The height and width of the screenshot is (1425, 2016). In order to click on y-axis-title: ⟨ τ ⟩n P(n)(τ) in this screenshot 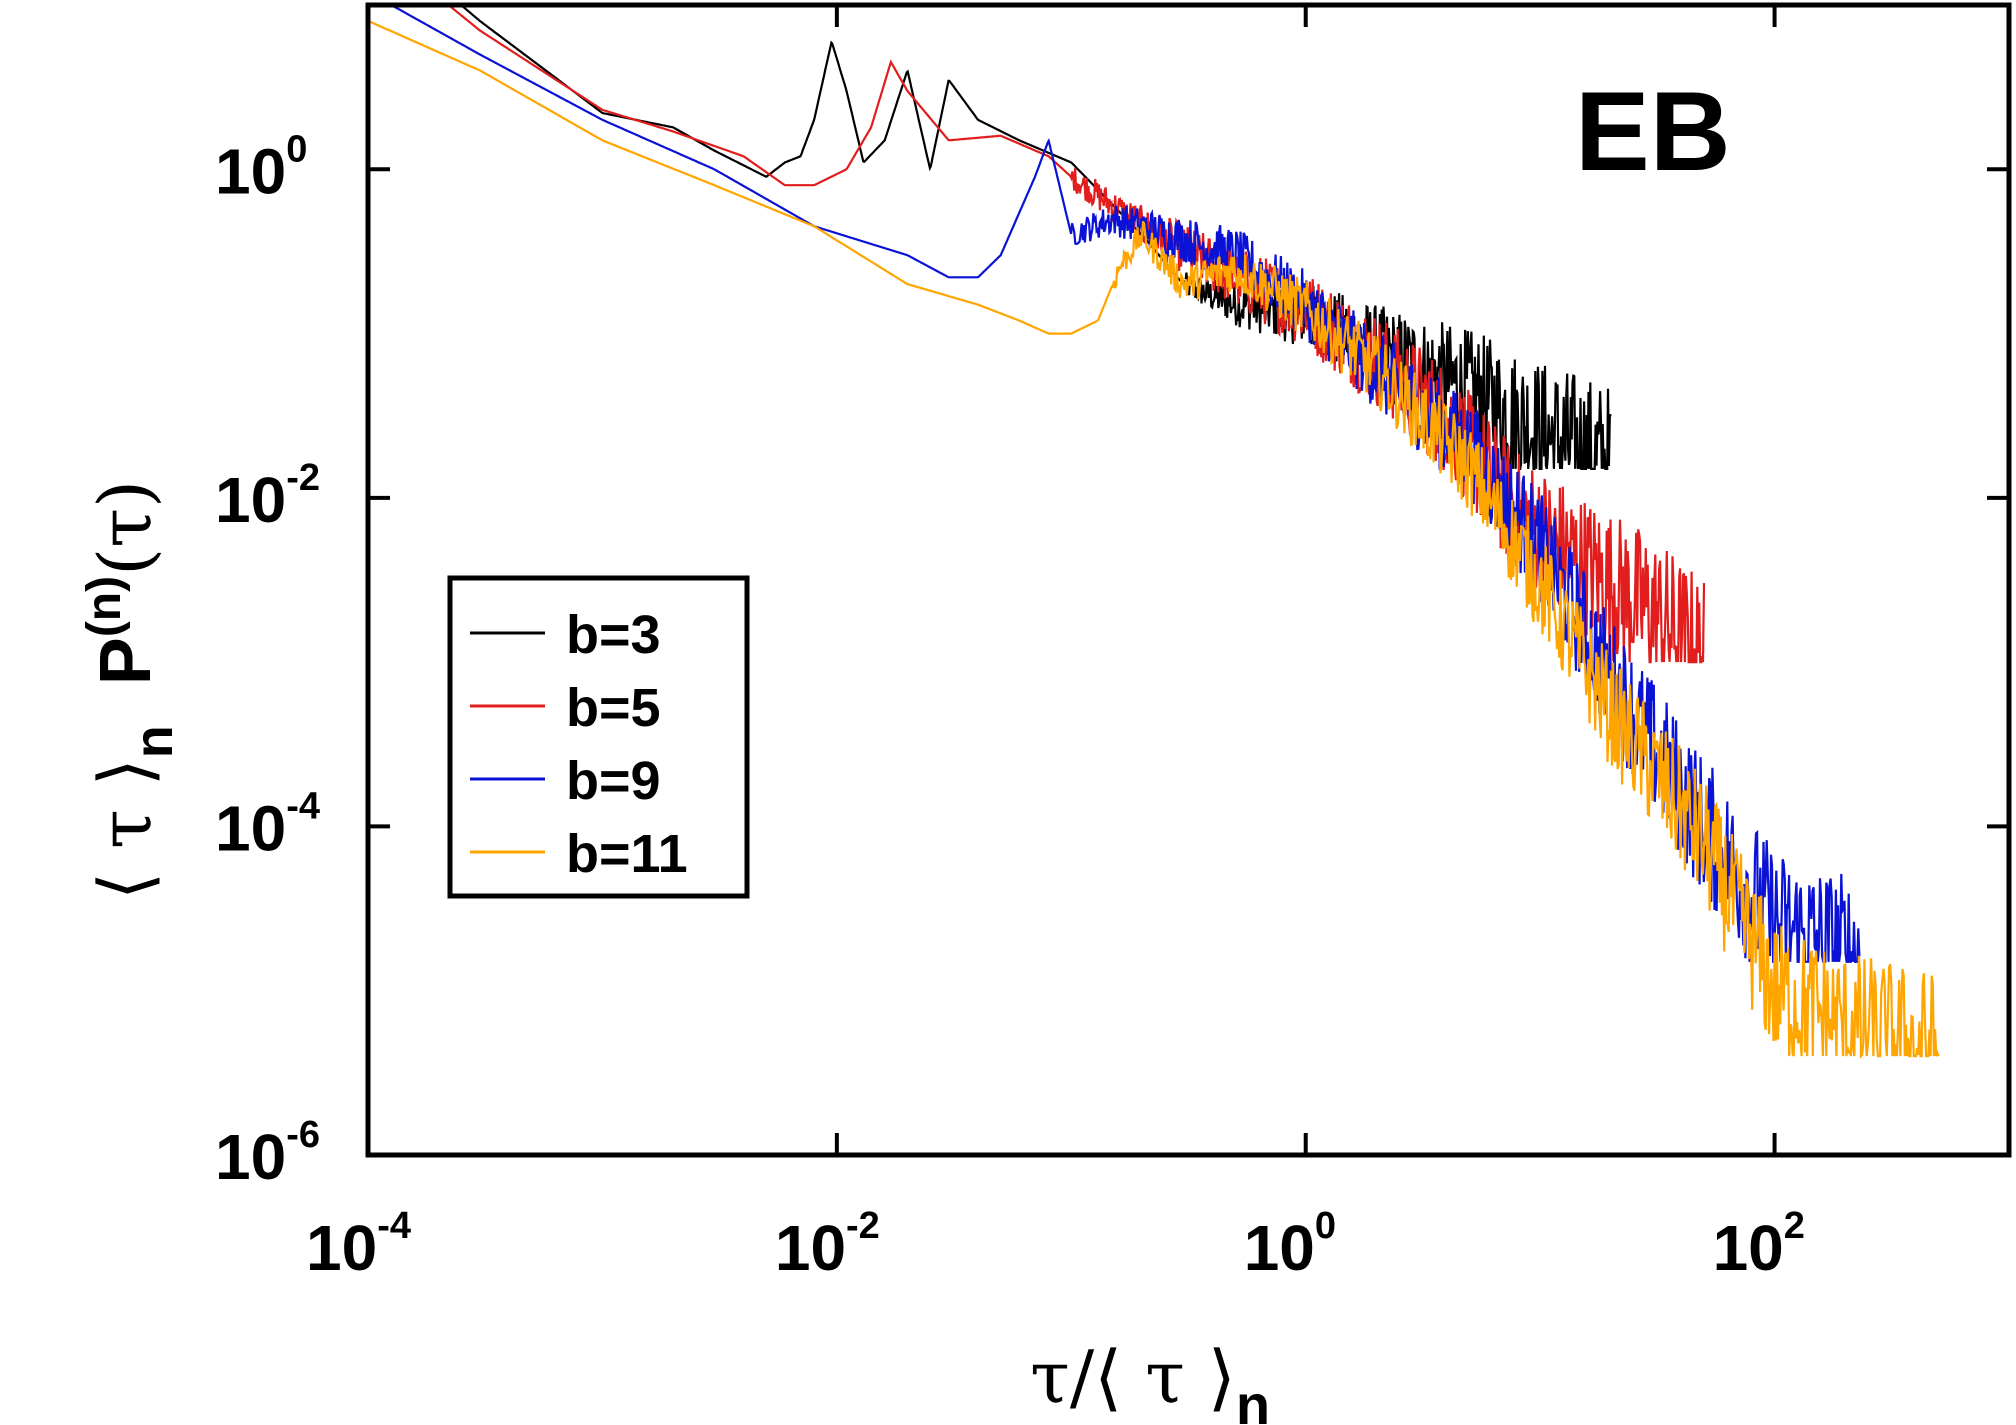, I will do `click(131, 690)`.